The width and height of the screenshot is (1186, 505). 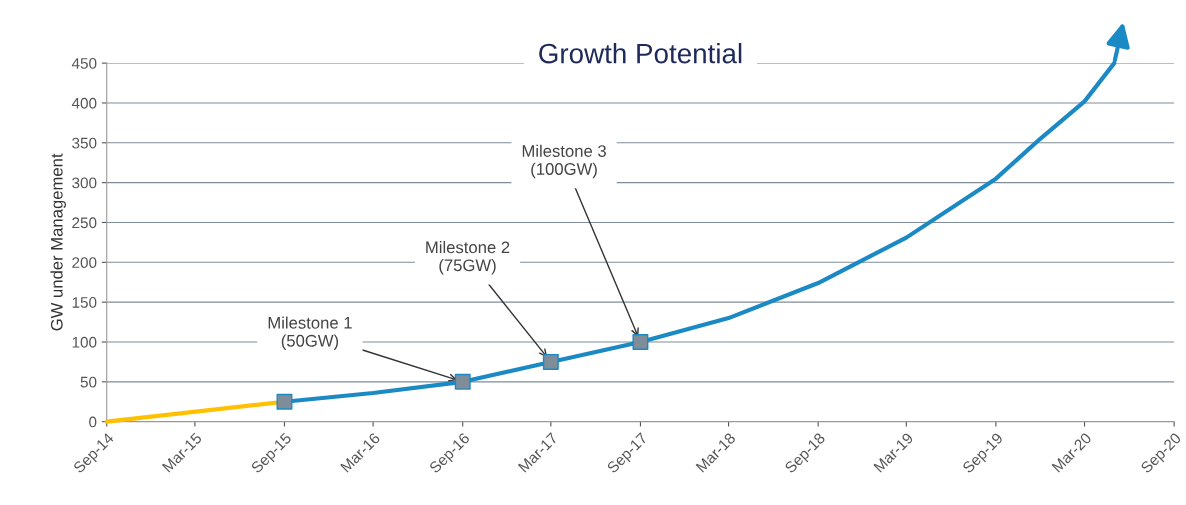 I want to click on y-tick-label: 150, so click(x=84, y=302).